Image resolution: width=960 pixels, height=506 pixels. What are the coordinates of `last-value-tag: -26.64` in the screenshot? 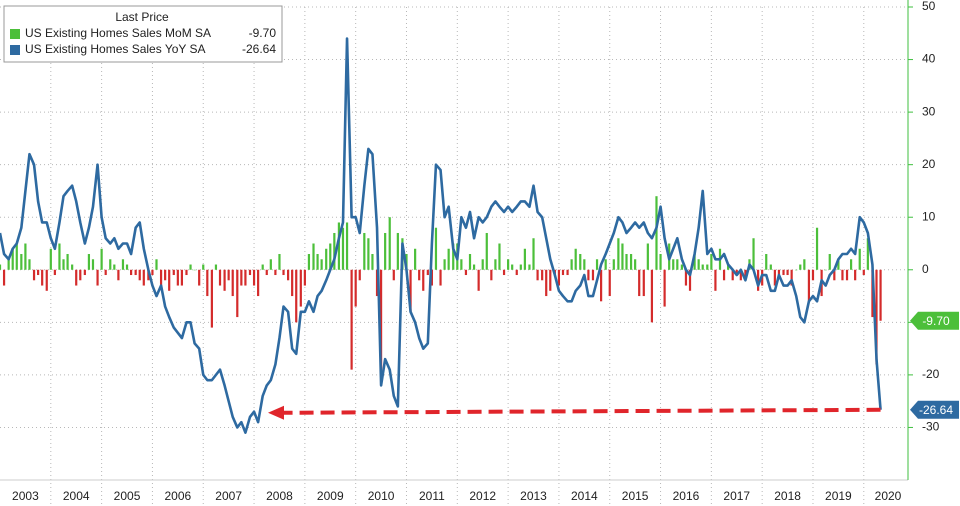 It's located at (934, 409).